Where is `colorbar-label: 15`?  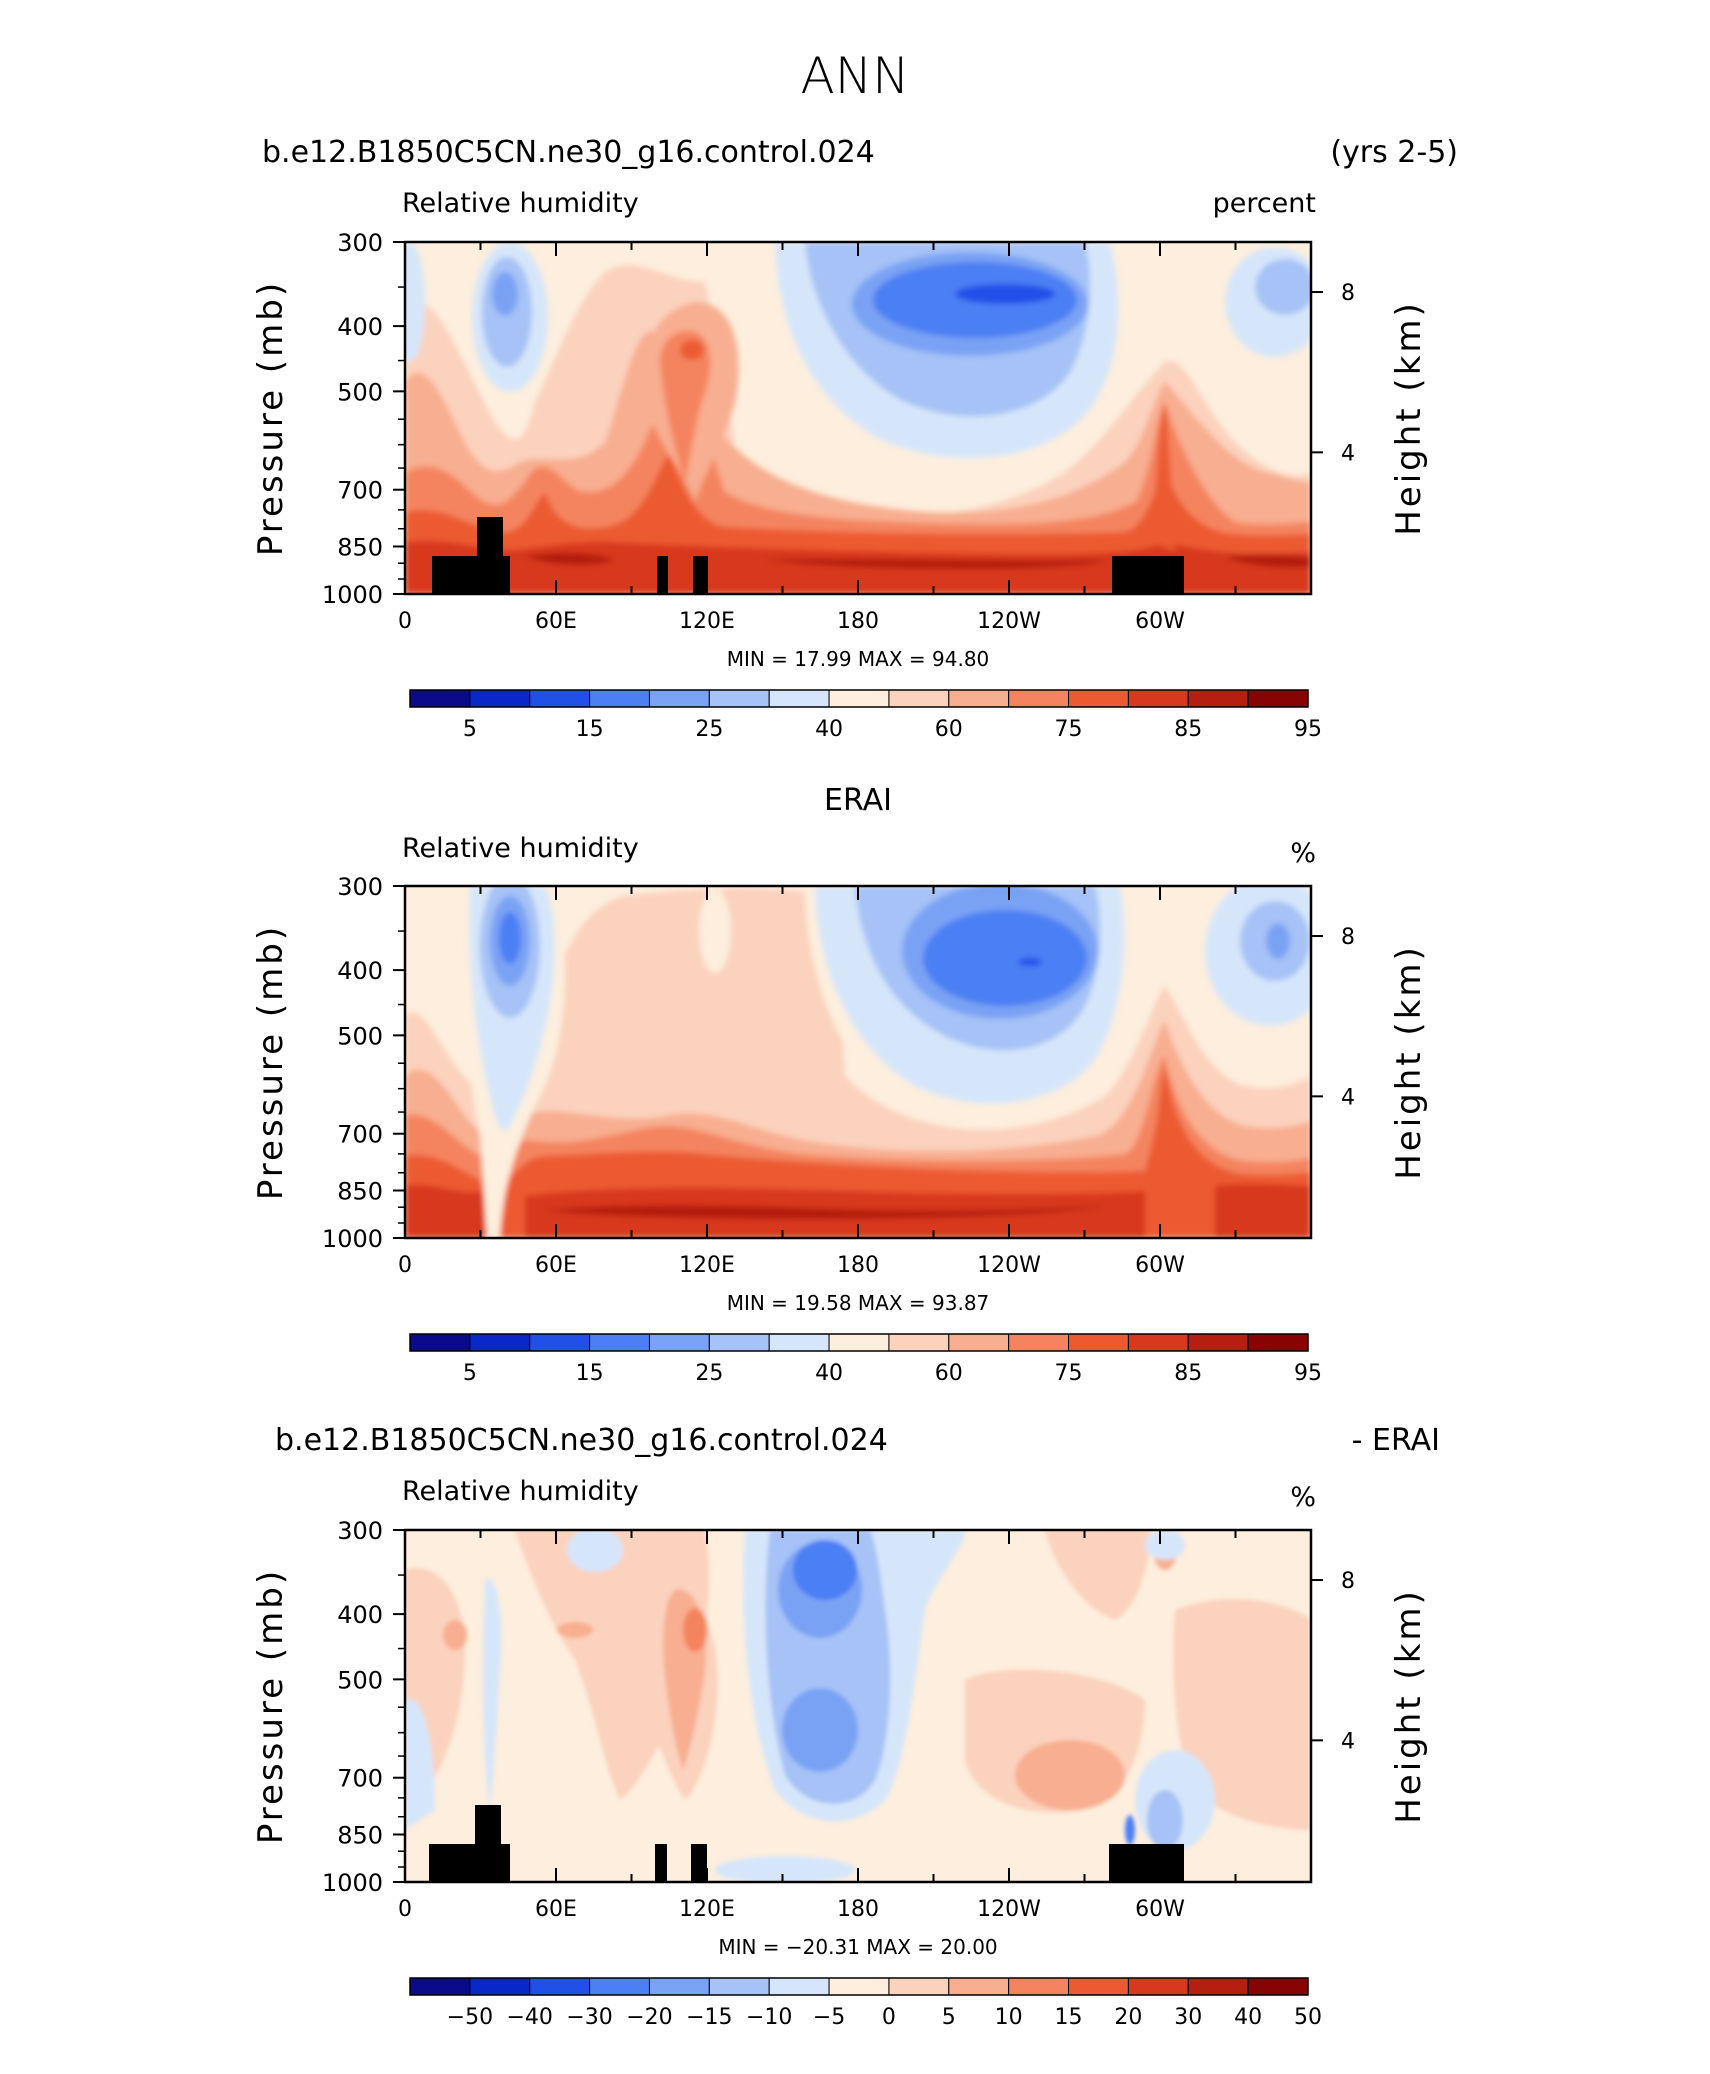 colorbar-label: 15 is located at coordinates (590, 729).